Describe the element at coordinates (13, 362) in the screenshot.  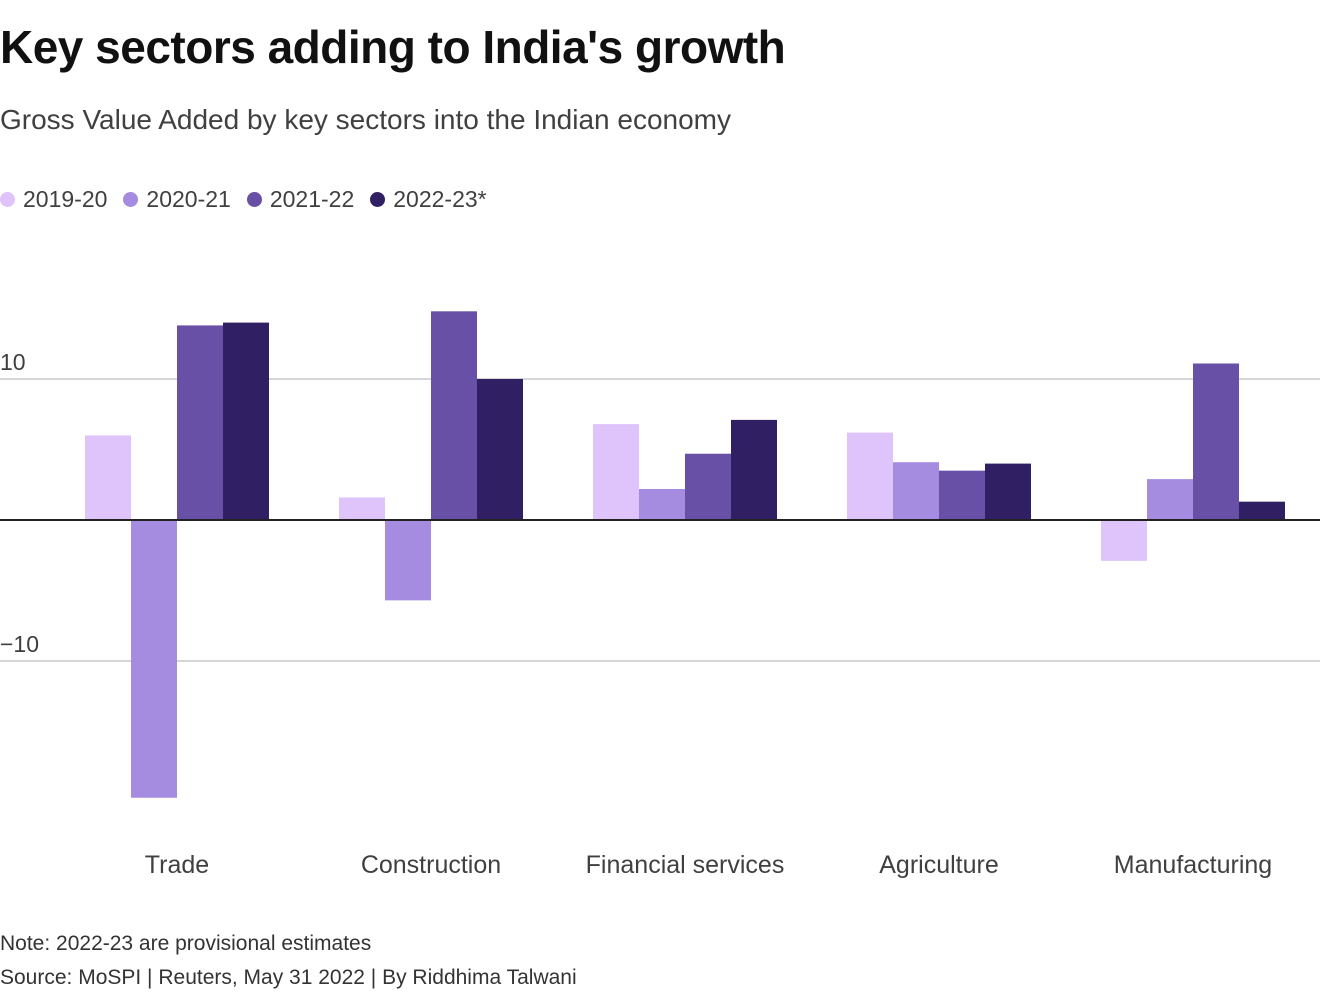
I see `y-tick-label-0: 10` at that location.